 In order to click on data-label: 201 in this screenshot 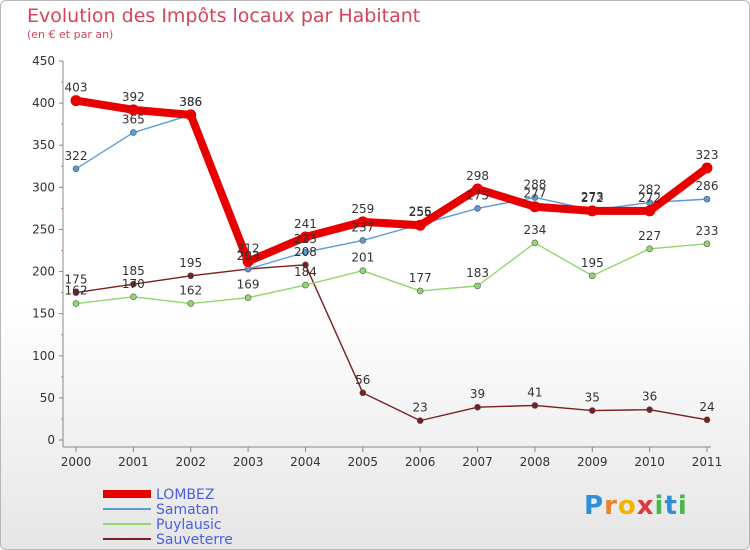, I will do `click(362, 258)`.